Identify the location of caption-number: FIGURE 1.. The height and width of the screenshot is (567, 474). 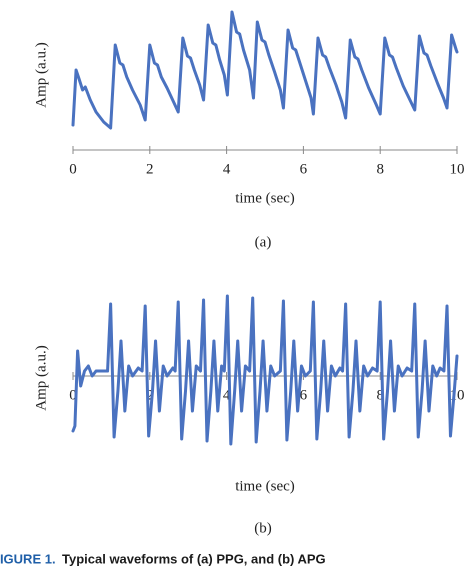
(28, 558).